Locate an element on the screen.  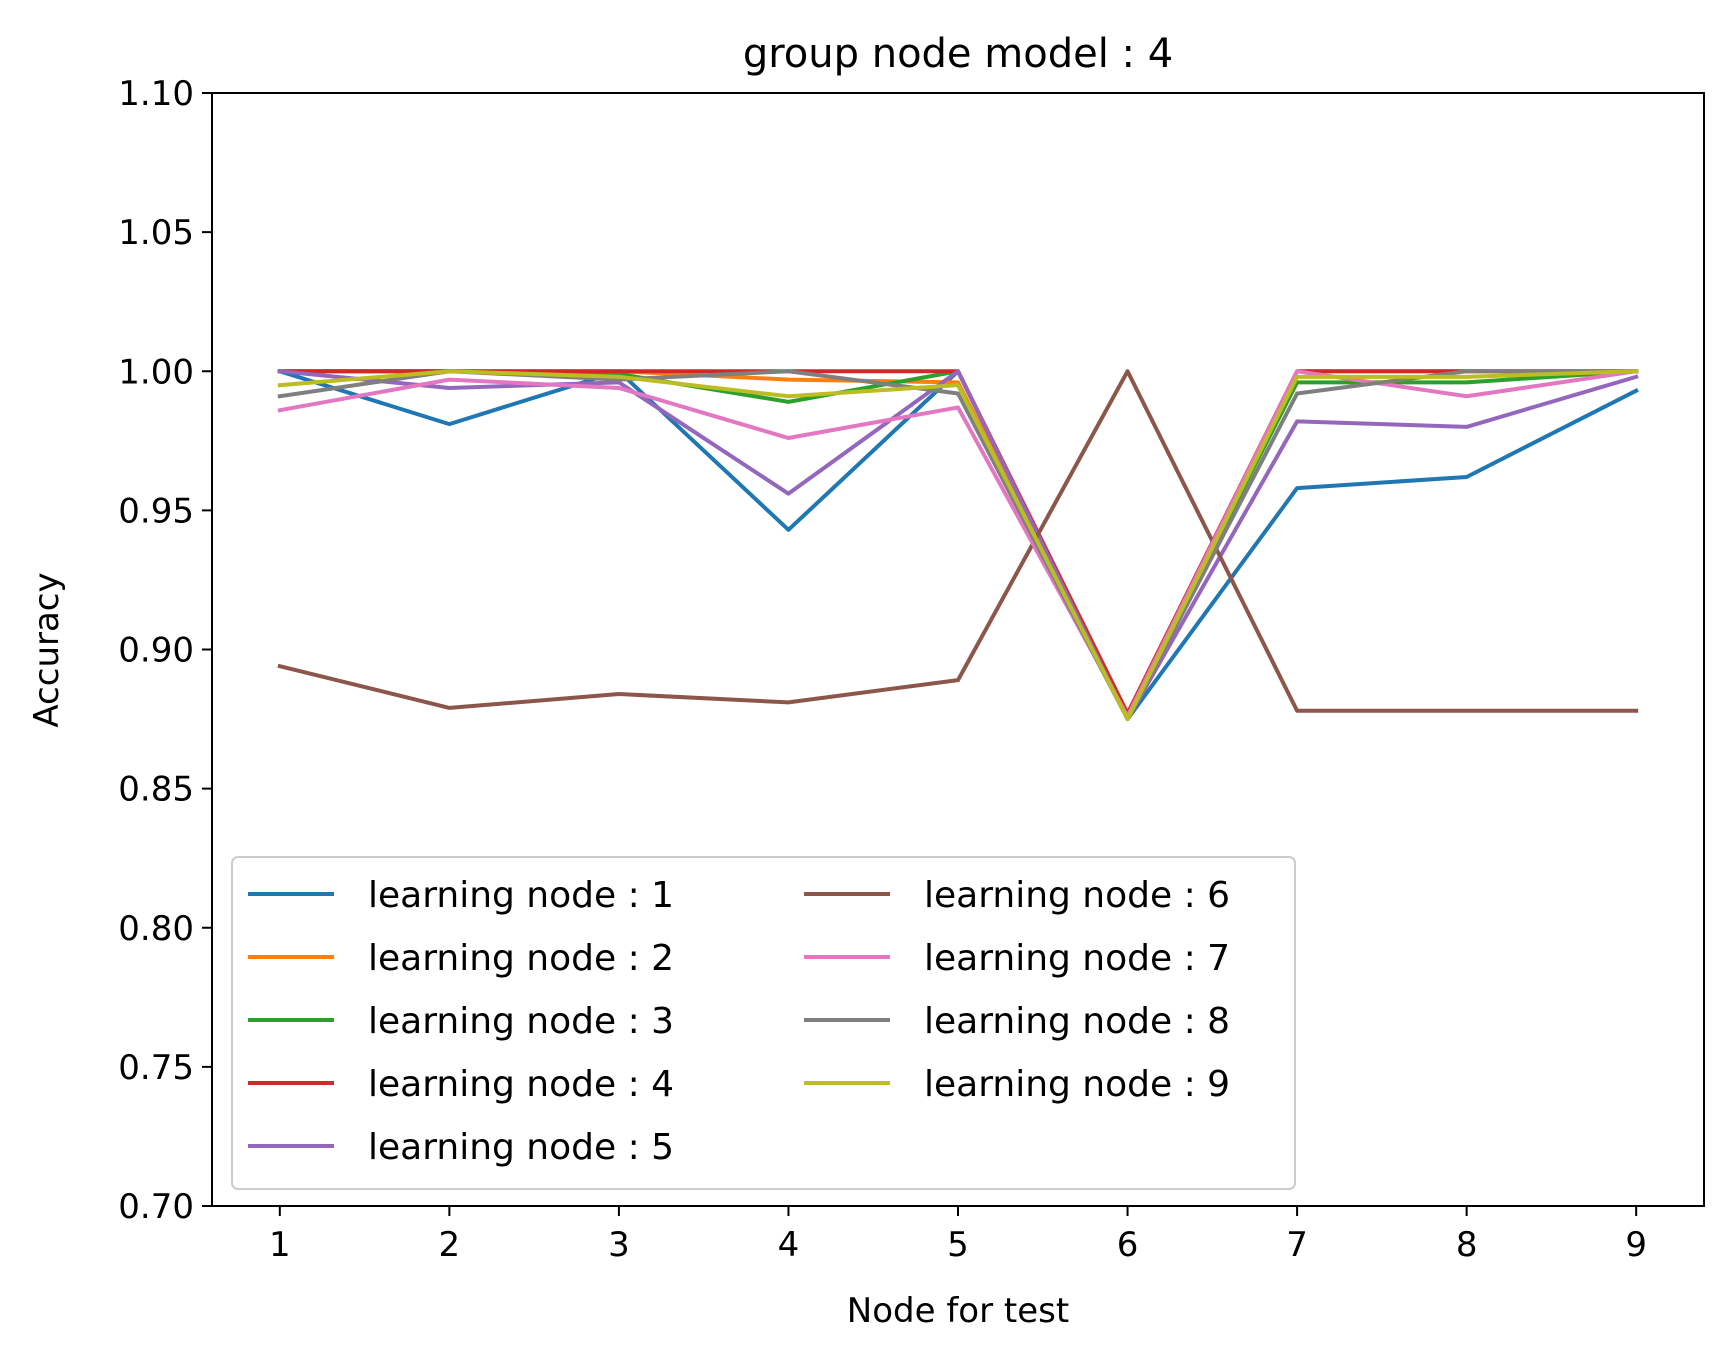
y-axis-label: Accuracy is located at coordinates (47, 649).